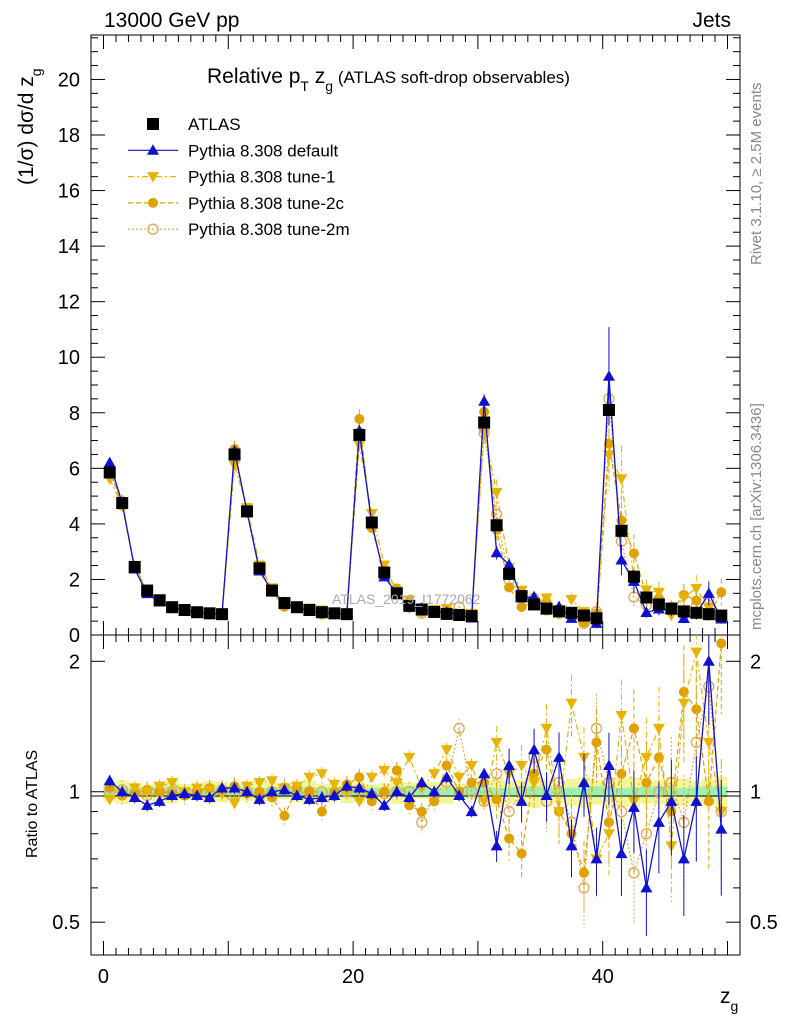  Describe the element at coordinates (66, 923) in the screenshot. I see `ratio-tick-label: 0.5` at that location.